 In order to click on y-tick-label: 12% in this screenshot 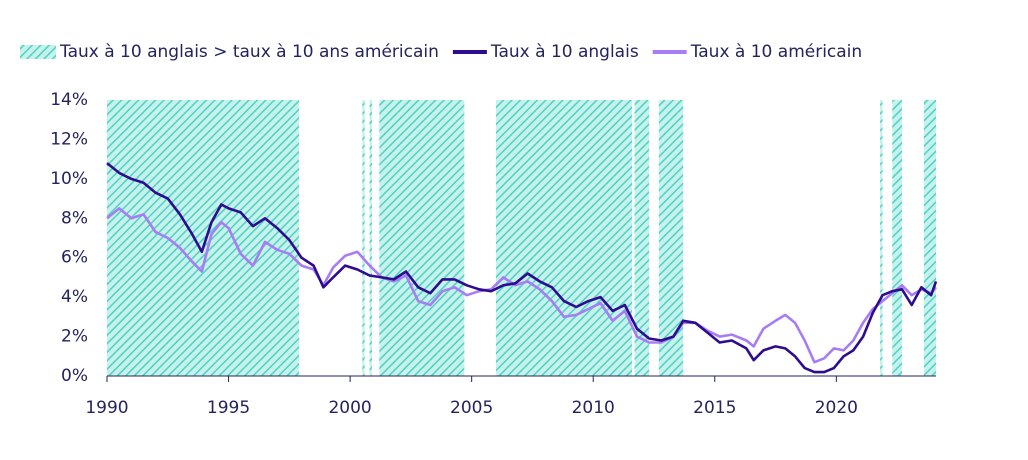, I will do `click(69, 139)`.